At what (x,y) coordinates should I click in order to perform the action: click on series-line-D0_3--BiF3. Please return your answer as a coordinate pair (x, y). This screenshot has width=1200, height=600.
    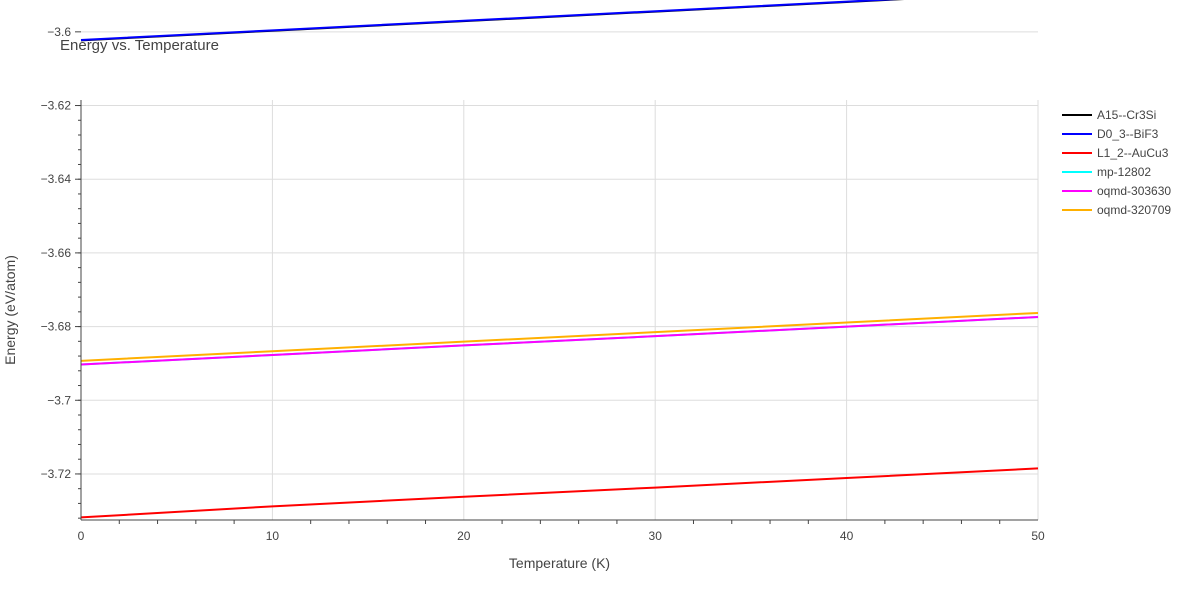
    Looking at the image, I should click on (489, 20).